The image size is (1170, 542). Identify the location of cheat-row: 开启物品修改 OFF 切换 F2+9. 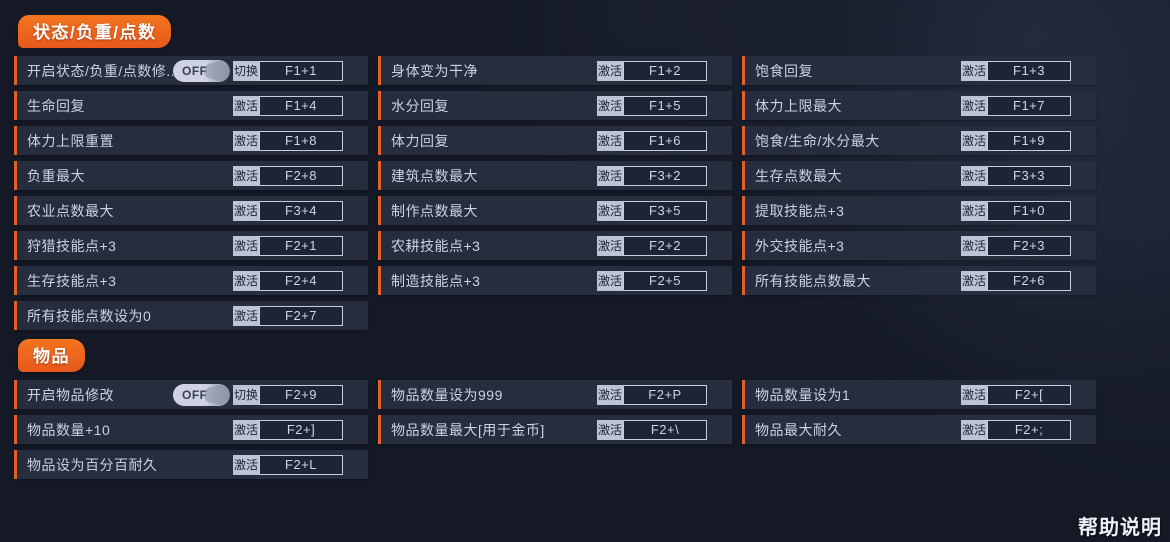
(191, 394).